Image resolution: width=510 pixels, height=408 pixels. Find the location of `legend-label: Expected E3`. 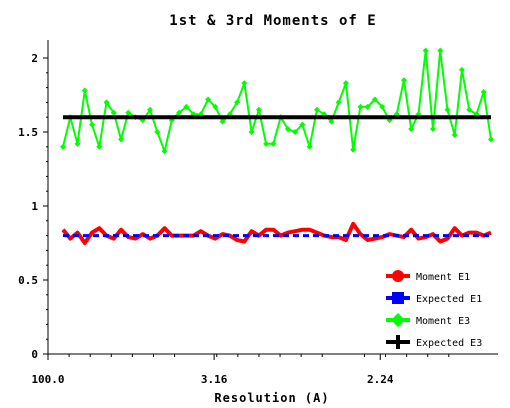

legend-label: Expected E3 is located at coordinates (449, 343).